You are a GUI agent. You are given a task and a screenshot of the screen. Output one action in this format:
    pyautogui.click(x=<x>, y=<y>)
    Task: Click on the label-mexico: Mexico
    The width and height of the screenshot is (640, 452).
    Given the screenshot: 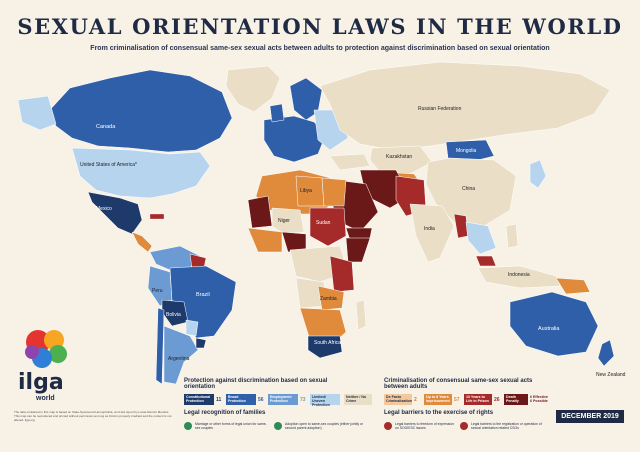 What is the action you would take?
    pyautogui.click(x=104, y=209)
    